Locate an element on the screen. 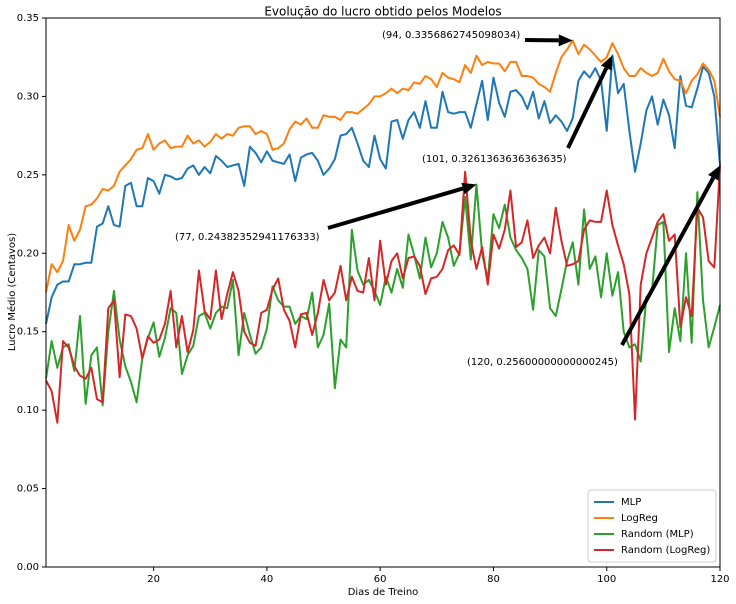 The width and height of the screenshot is (736, 604). x-tick-label: 100 is located at coordinates (606, 579).